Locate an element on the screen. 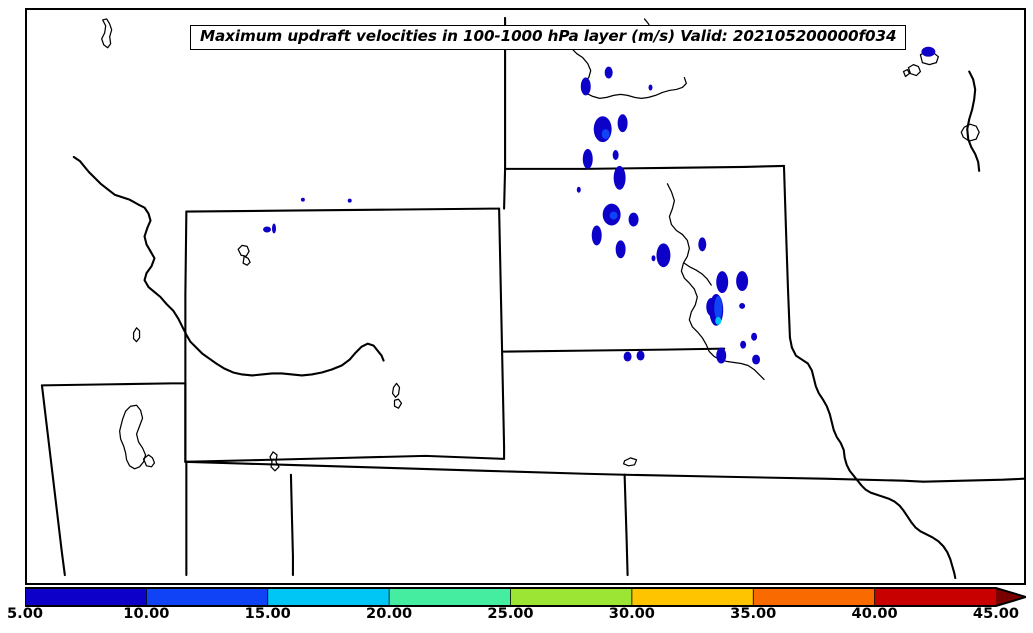 This screenshot has width=1033, height=633. colorbar-tick-label: 30.00 is located at coordinates (631, 613).